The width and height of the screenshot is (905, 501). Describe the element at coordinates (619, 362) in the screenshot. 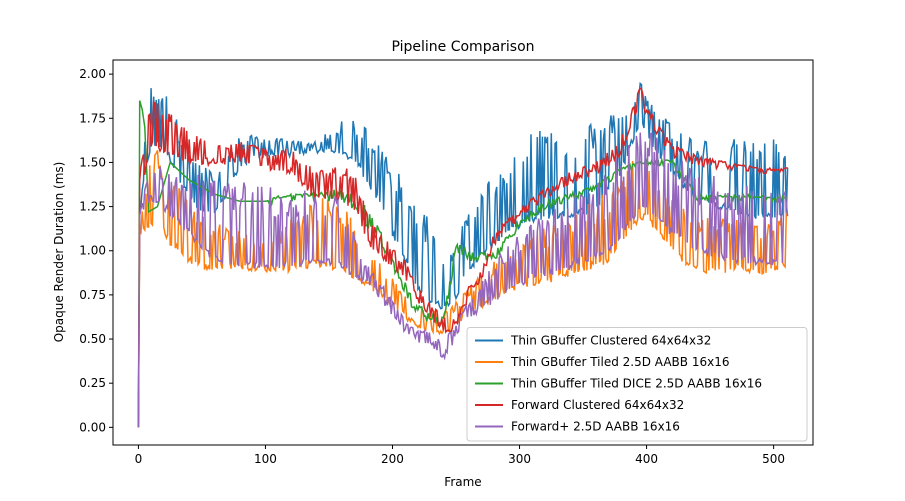

I see `legend-label: Thin GBuffer Tiled 2.5D AABB 16x16` at that location.